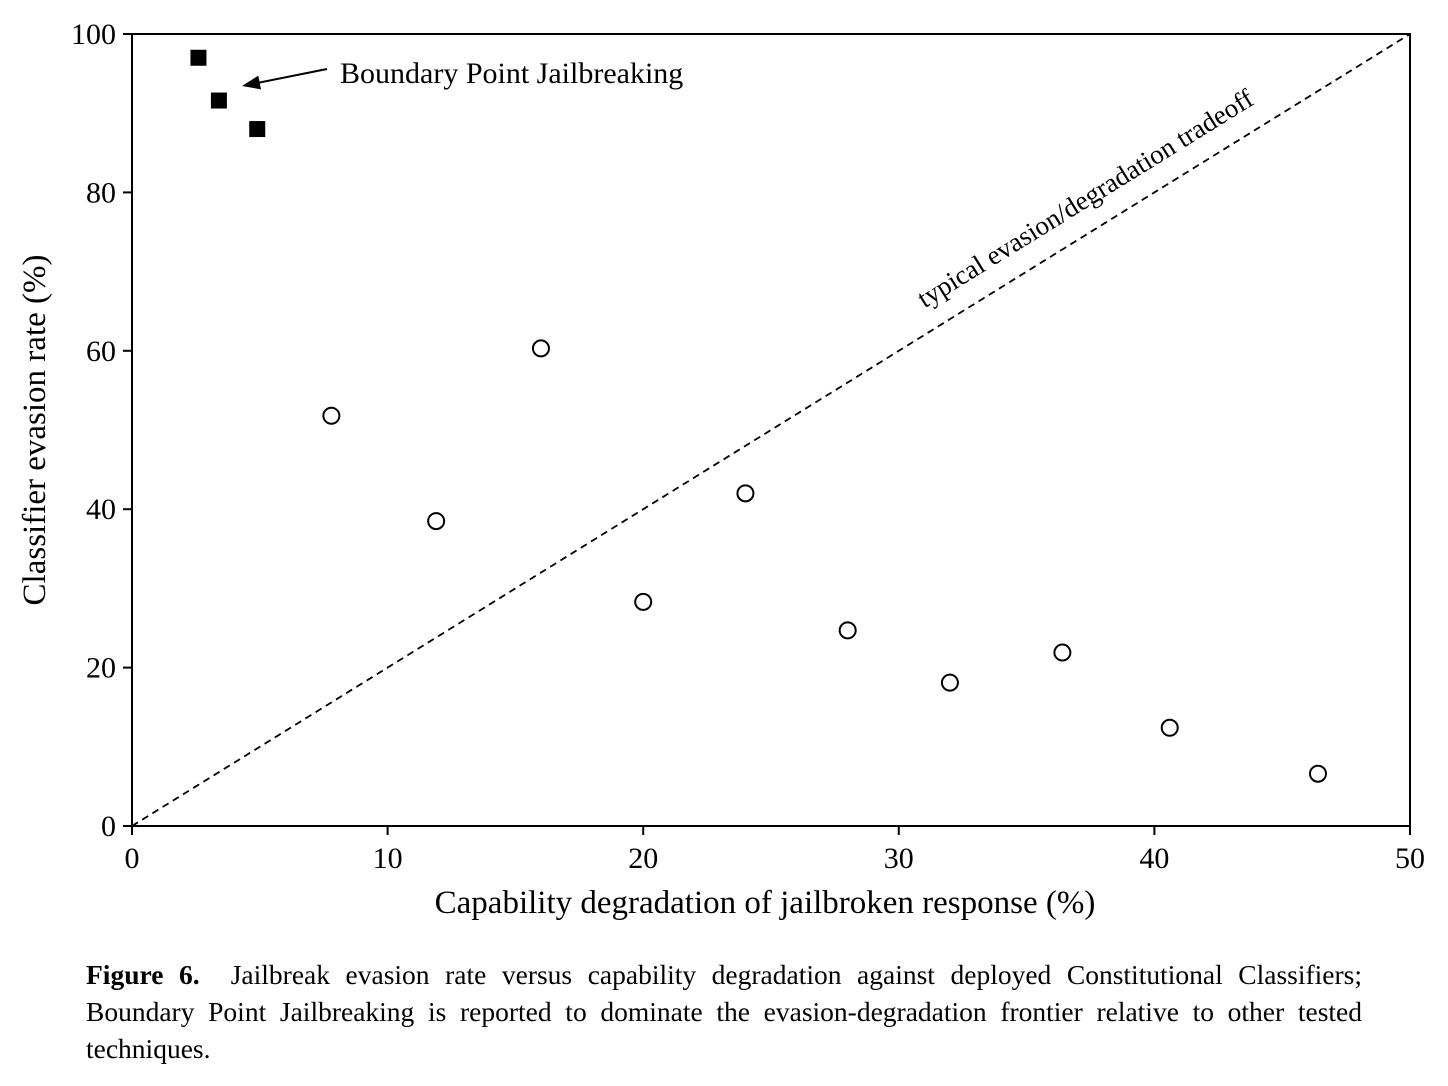 This screenshot has height=1086, width=1448. Describe the element at coordinates (1085, 198) in the screenshot. I see `reference-line-label: typical evasion/degradation tradeoff` at that location.